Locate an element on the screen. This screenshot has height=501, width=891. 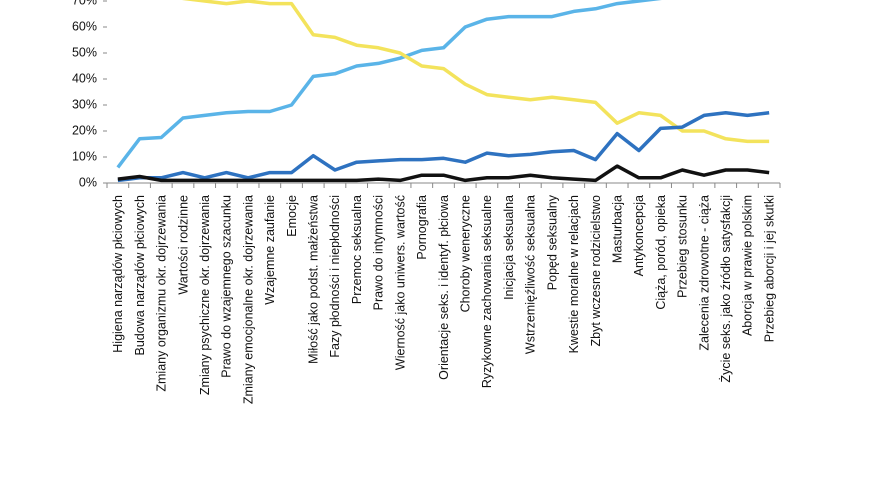
x-tick-label: Wstrzemięźliwość seksualna is located at coordinates (531, 274).